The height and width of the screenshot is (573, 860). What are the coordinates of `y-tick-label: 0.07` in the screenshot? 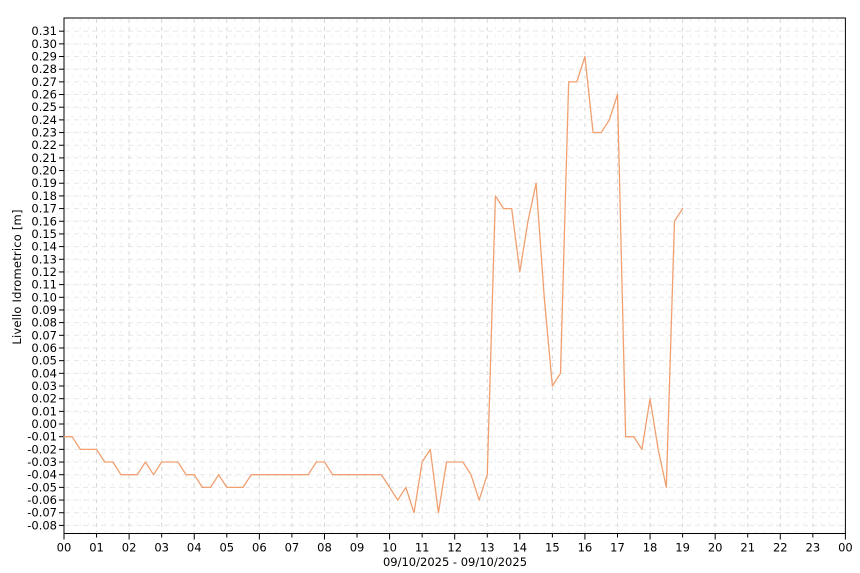 It's located at (44, 335).